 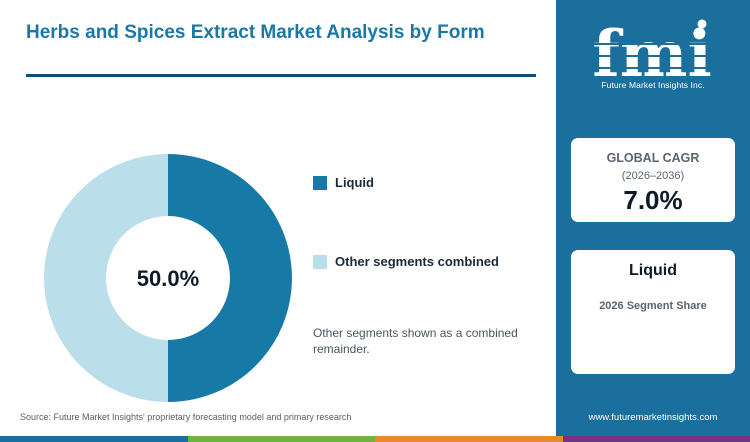 What do you see at coordinates (653, 176) in the screenshot?
I see `cagr-period: (2026–2036)` at bounding box center [653, 176].